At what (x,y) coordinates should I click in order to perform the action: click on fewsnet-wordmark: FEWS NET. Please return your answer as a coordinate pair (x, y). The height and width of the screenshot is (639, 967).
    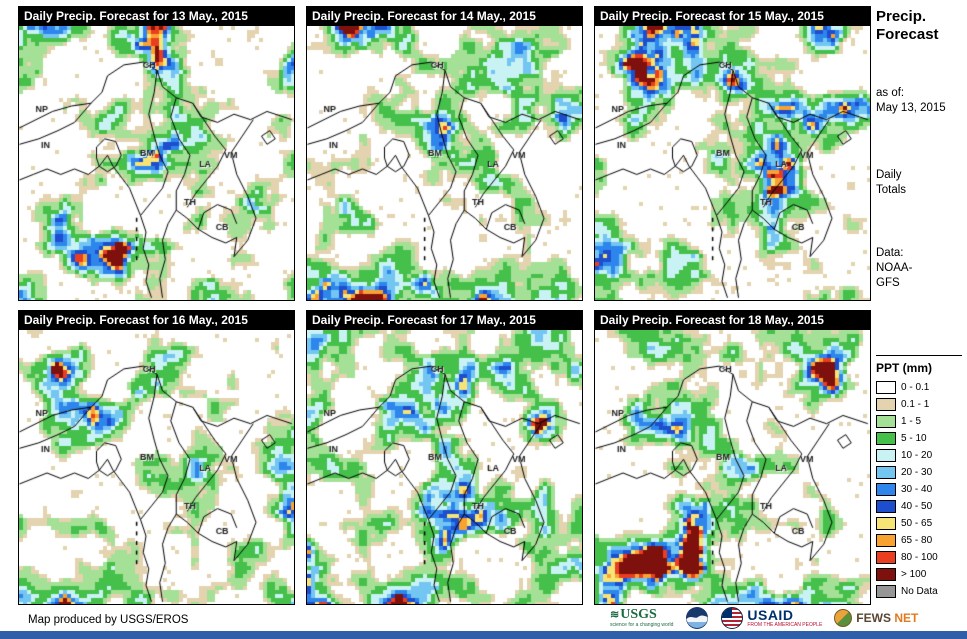
    Looking at the image, I should click on (887, 618).